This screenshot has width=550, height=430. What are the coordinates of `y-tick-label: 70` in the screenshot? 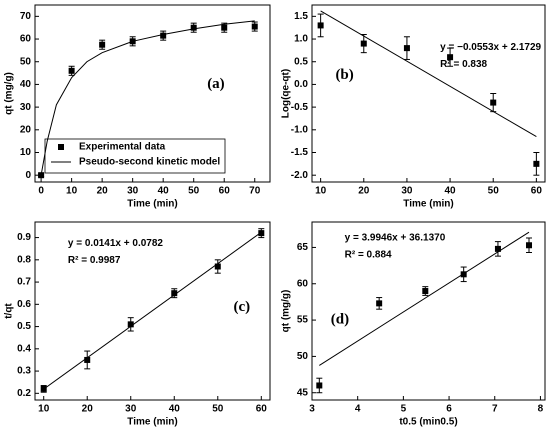 It's located at (26, 16).